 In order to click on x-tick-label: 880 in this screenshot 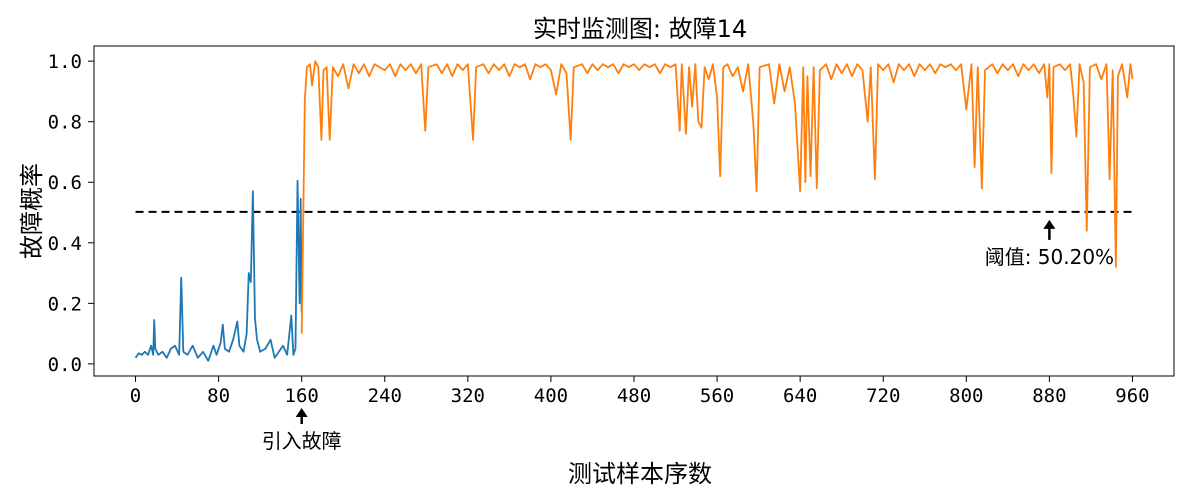, I will do `click(1049, 396)`.